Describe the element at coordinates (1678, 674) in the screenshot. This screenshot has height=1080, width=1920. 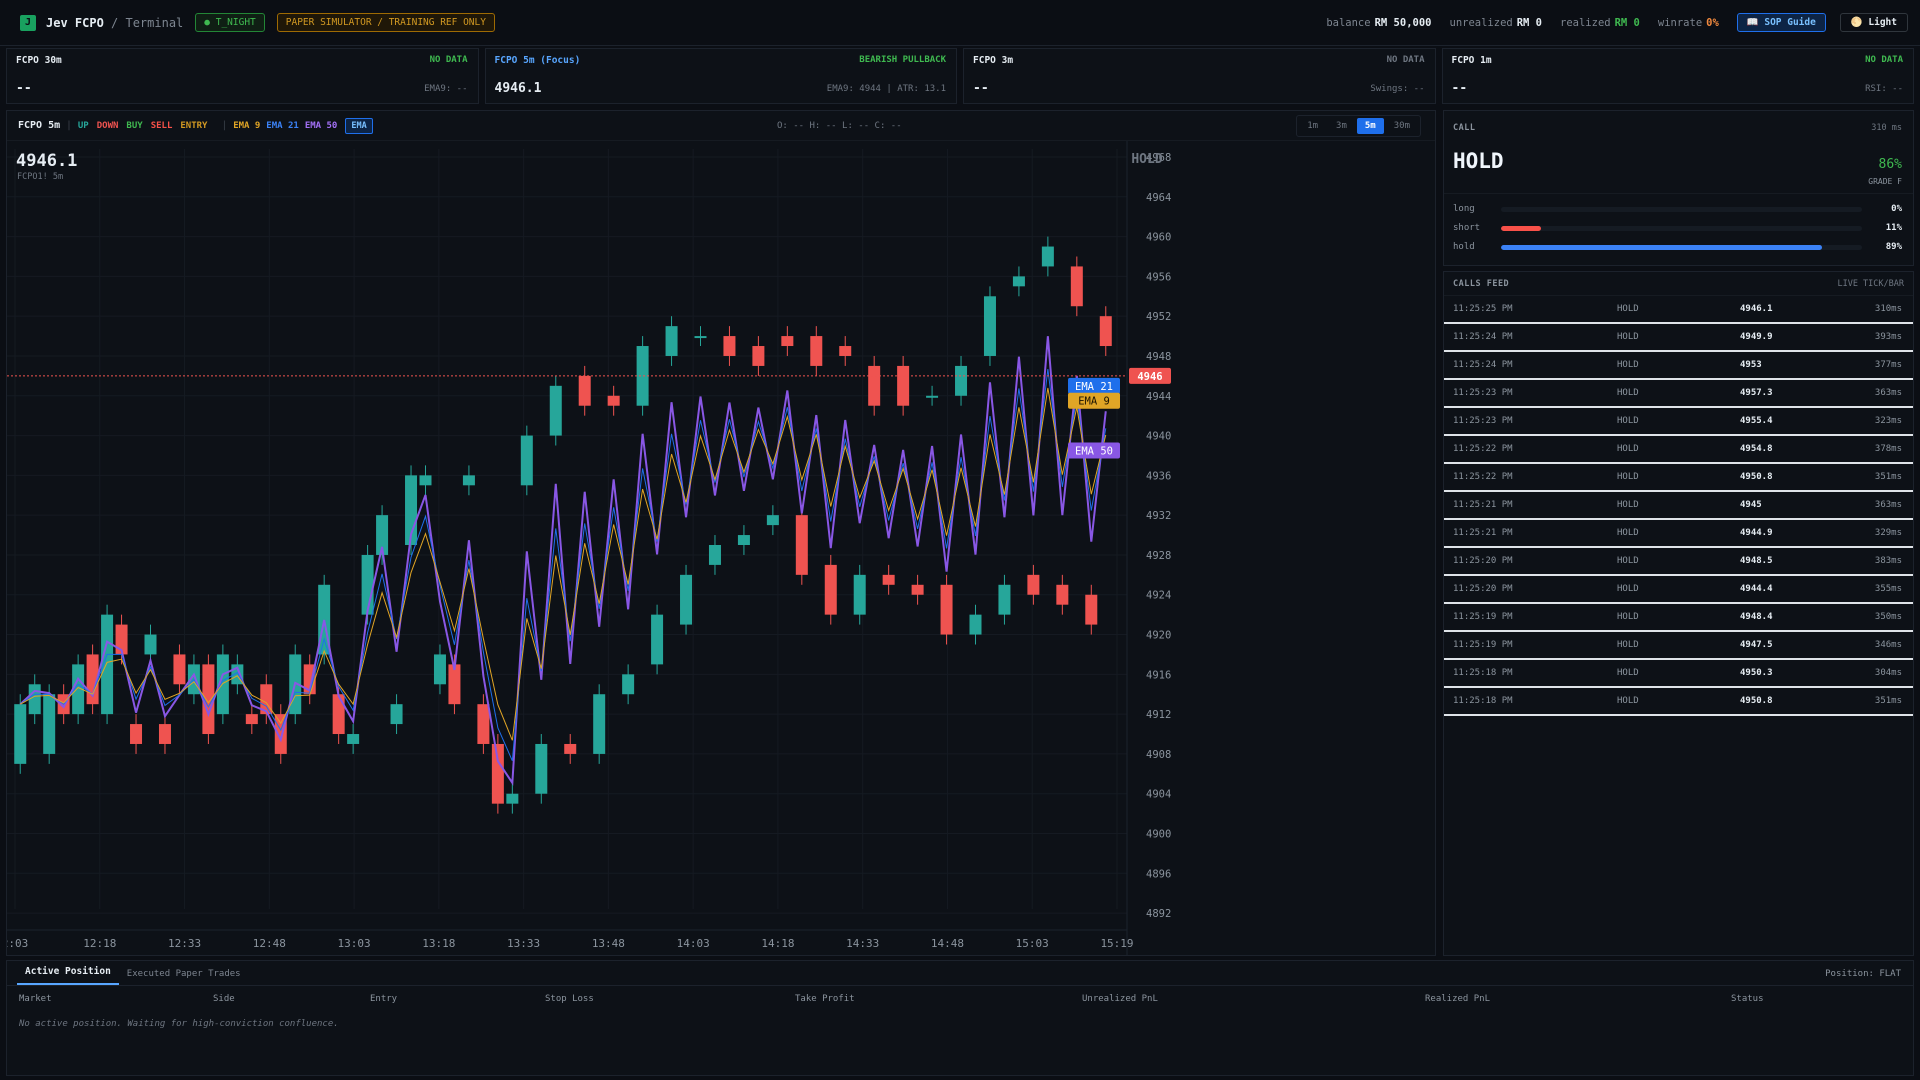
I see `feed-row: 11:25:18 PM HOLD 4950.3 304ms` at that location.